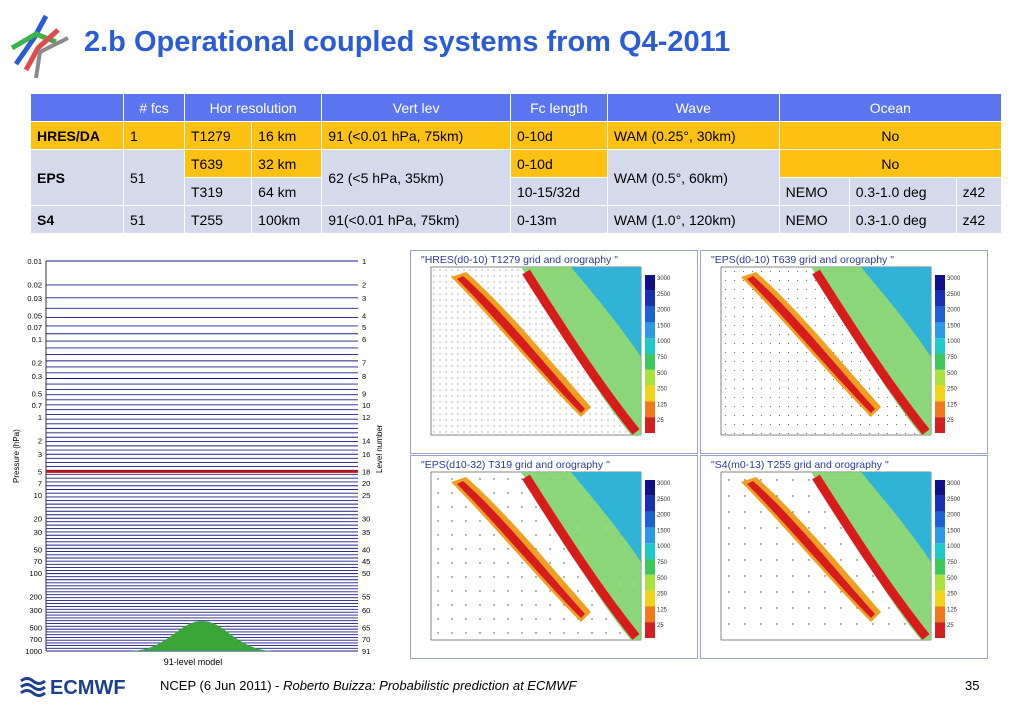 Image resolution: width=1023 pixels, height=708 pixels. Describe the element at coordinates (35, 628) in the screenshot. I see `pressure-tick-label: 500` at that location.